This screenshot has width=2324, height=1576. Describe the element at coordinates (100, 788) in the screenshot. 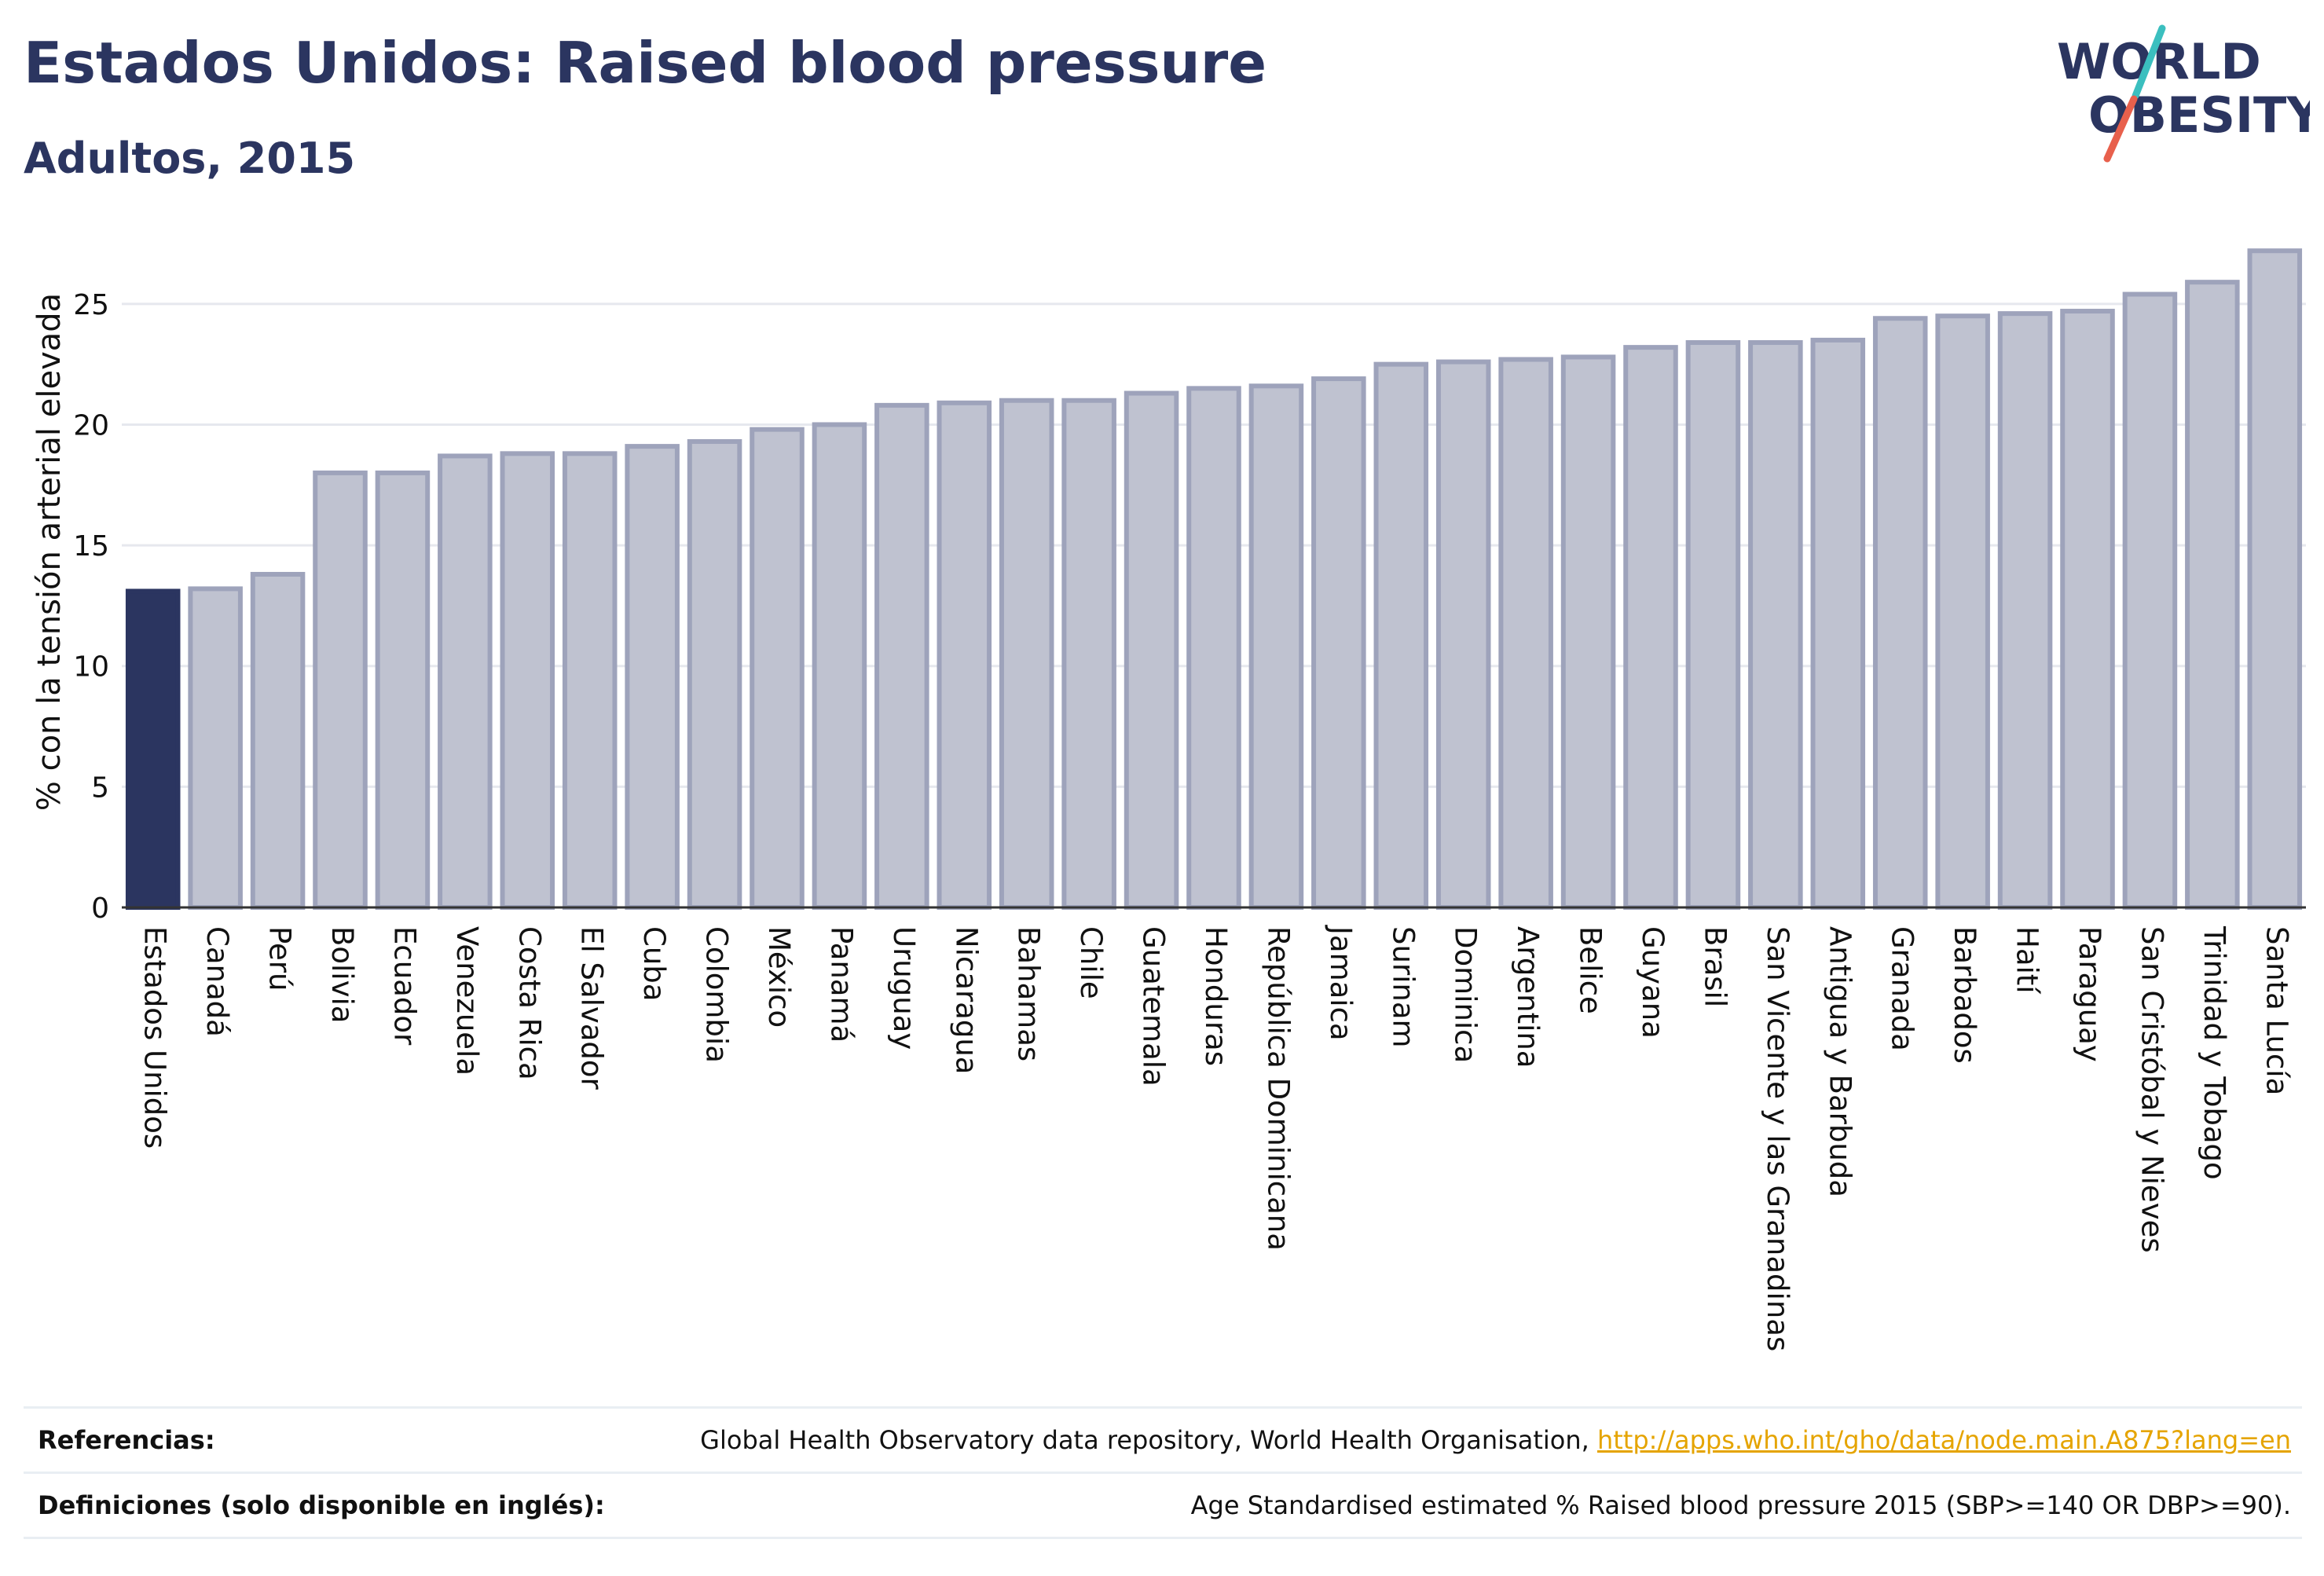

I see `y-tick-label: 5` at that location.